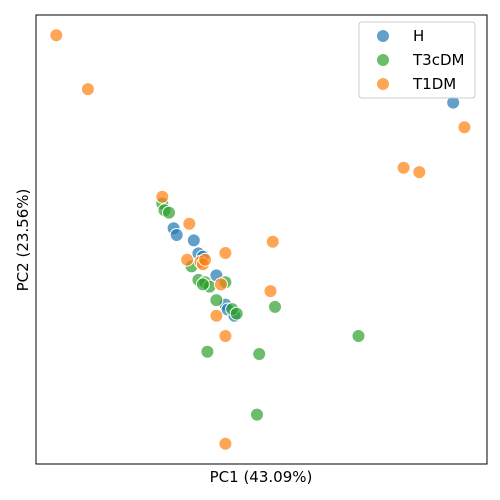 The height and width of the screenshot is (500, 500). Describe the element at coordinates (438, 60) in the screenshot. I see `legend-label-t3cdm: T3cDM` at that location.